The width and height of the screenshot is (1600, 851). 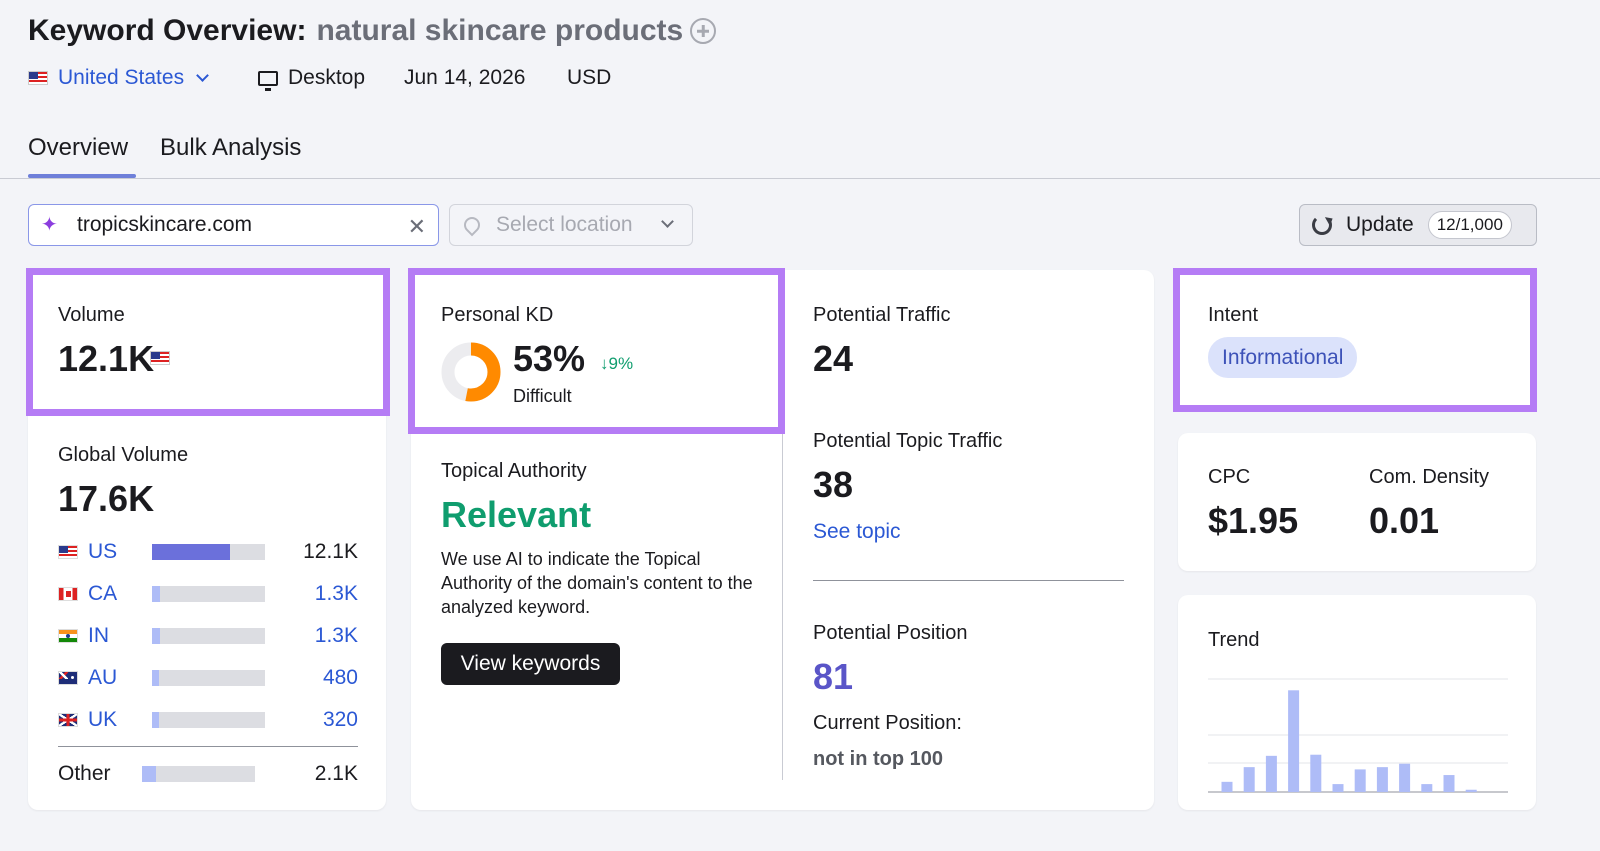 What do you see at coordinates (1234, 640) in the screenshot?
I see `trend-label: Trend` at bounding box center [1234, 640].